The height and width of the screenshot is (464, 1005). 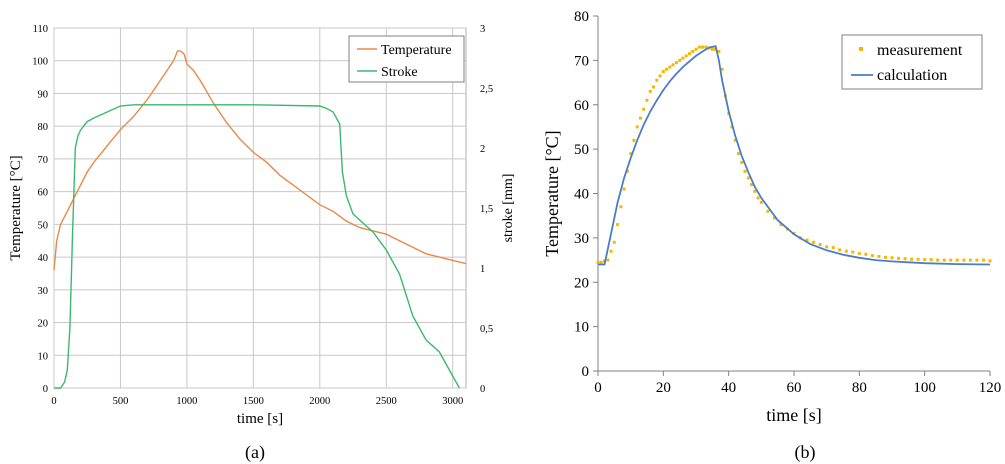 I want to click on y-tick-label: 110, so click(x=40, y=29).